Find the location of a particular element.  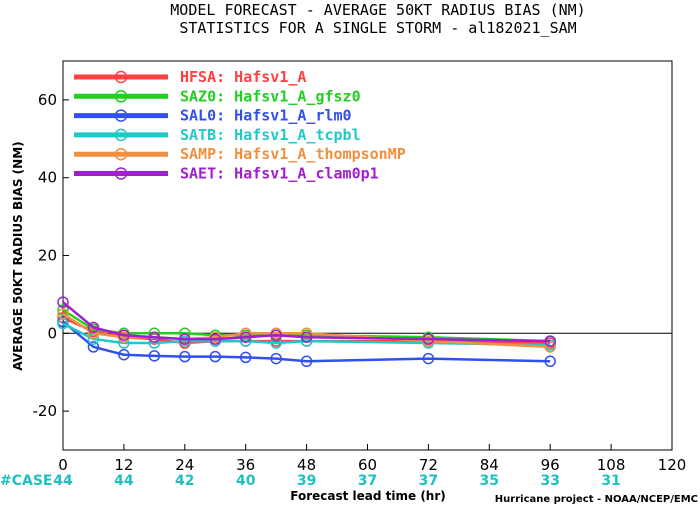

y-tick-label: -20 is located at coordinates (45, 411).